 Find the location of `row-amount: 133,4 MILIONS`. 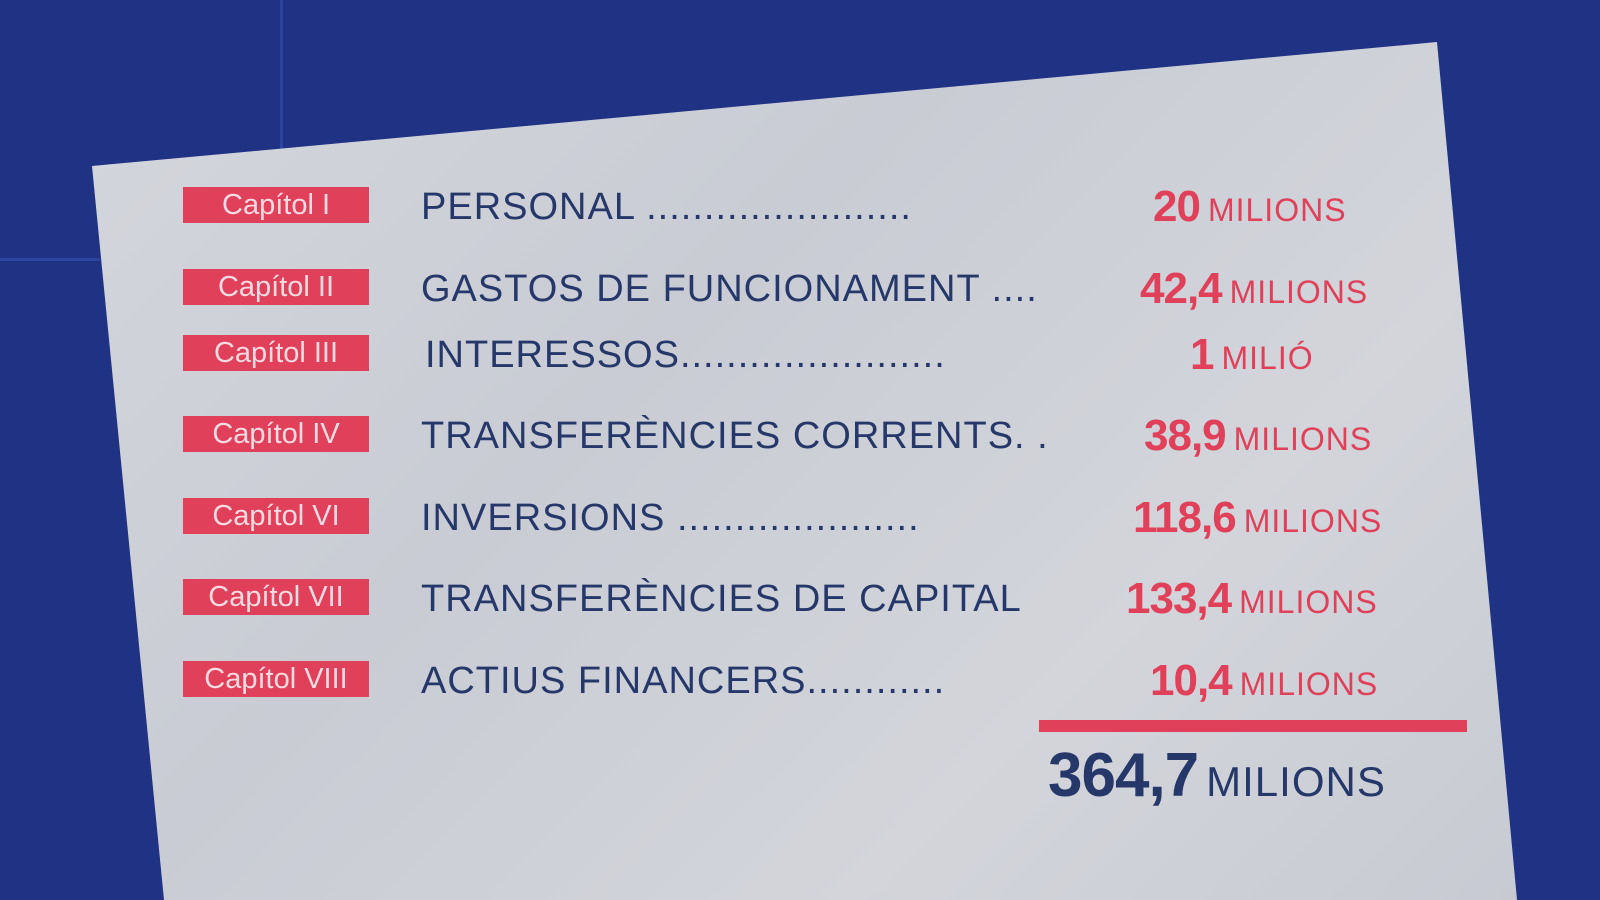

row-amount: 133,4 MILIONS is located at coordinates (1252, 603).